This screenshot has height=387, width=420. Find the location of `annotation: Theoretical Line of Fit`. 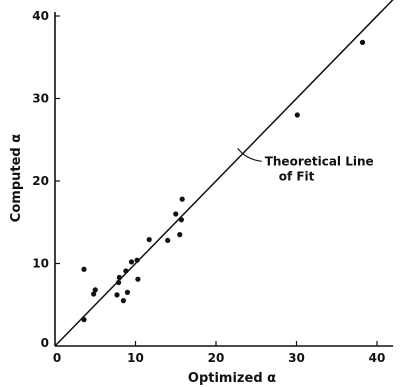

annotation: Theoretical Line of Fit is located at coordinates (305, 165).